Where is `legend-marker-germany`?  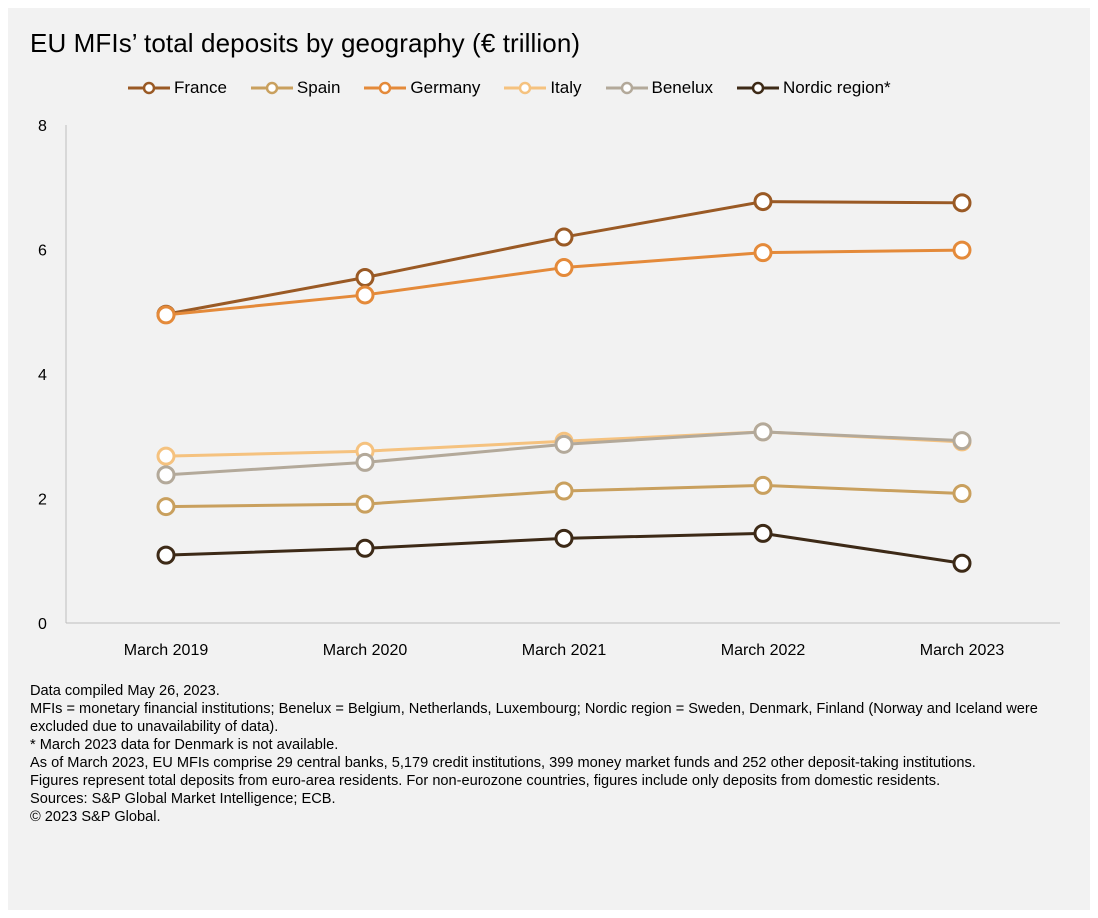 legend-marker-germany is located at coordinates (385, 88).